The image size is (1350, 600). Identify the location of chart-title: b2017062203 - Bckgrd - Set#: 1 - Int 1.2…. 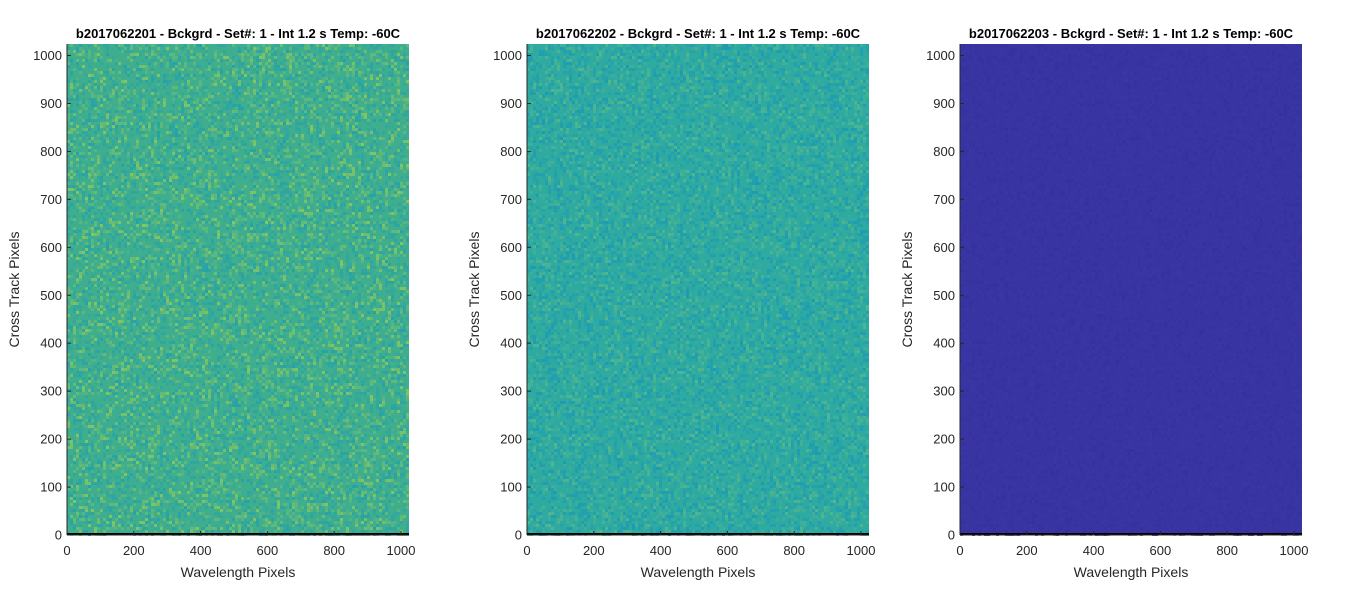
(1131, 33).